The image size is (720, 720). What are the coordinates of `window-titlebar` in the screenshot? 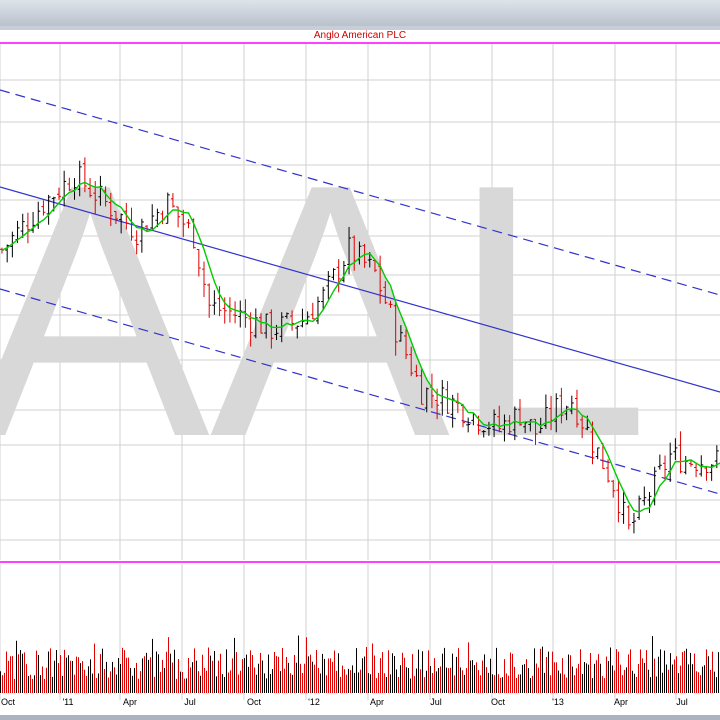 It's located at (360, 13).